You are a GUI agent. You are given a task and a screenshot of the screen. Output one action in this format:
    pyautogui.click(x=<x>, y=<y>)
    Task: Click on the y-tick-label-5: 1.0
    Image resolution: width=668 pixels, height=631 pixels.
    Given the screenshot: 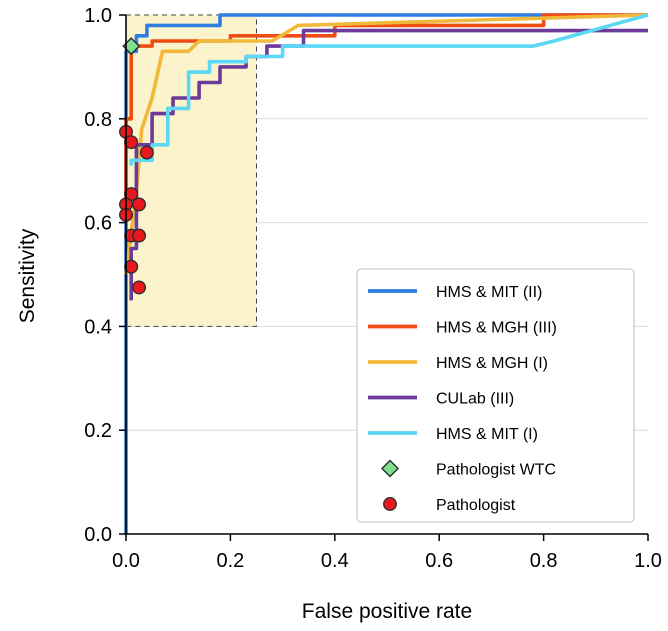 What is the action you would take?
    pyautogui.click(x=98, y=16)
    